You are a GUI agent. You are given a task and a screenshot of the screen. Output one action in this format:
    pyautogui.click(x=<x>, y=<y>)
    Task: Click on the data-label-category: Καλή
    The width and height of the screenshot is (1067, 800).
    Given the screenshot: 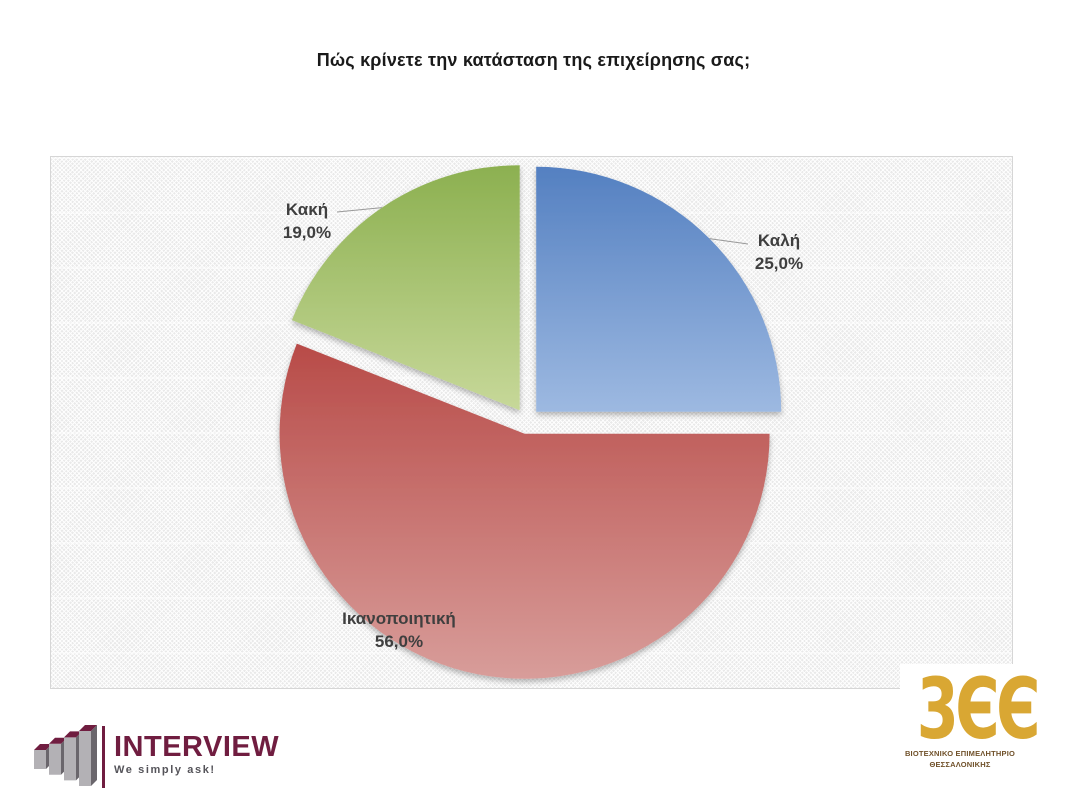 What is the action you would take?
    pyautogui.click(x=779, y=240)
    